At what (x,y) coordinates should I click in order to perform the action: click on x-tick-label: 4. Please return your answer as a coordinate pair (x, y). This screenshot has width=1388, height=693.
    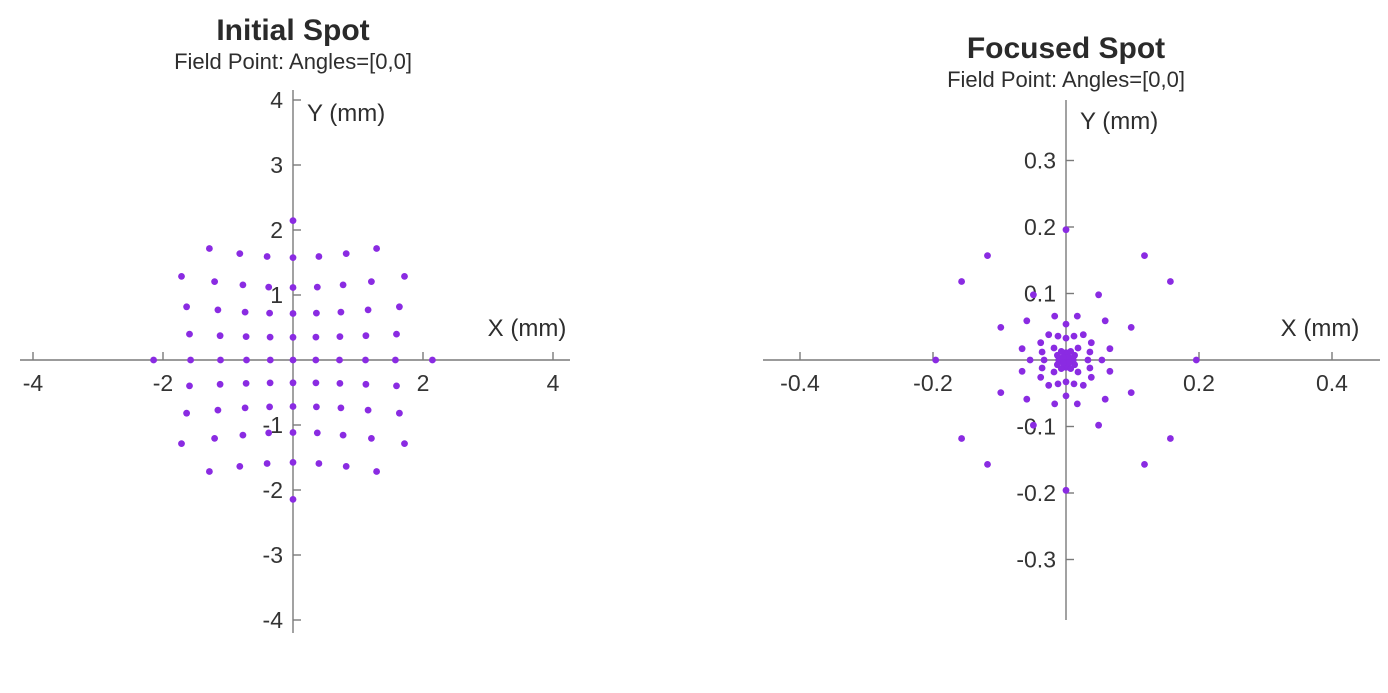
    Looking at the image, I should click on (553, 383).